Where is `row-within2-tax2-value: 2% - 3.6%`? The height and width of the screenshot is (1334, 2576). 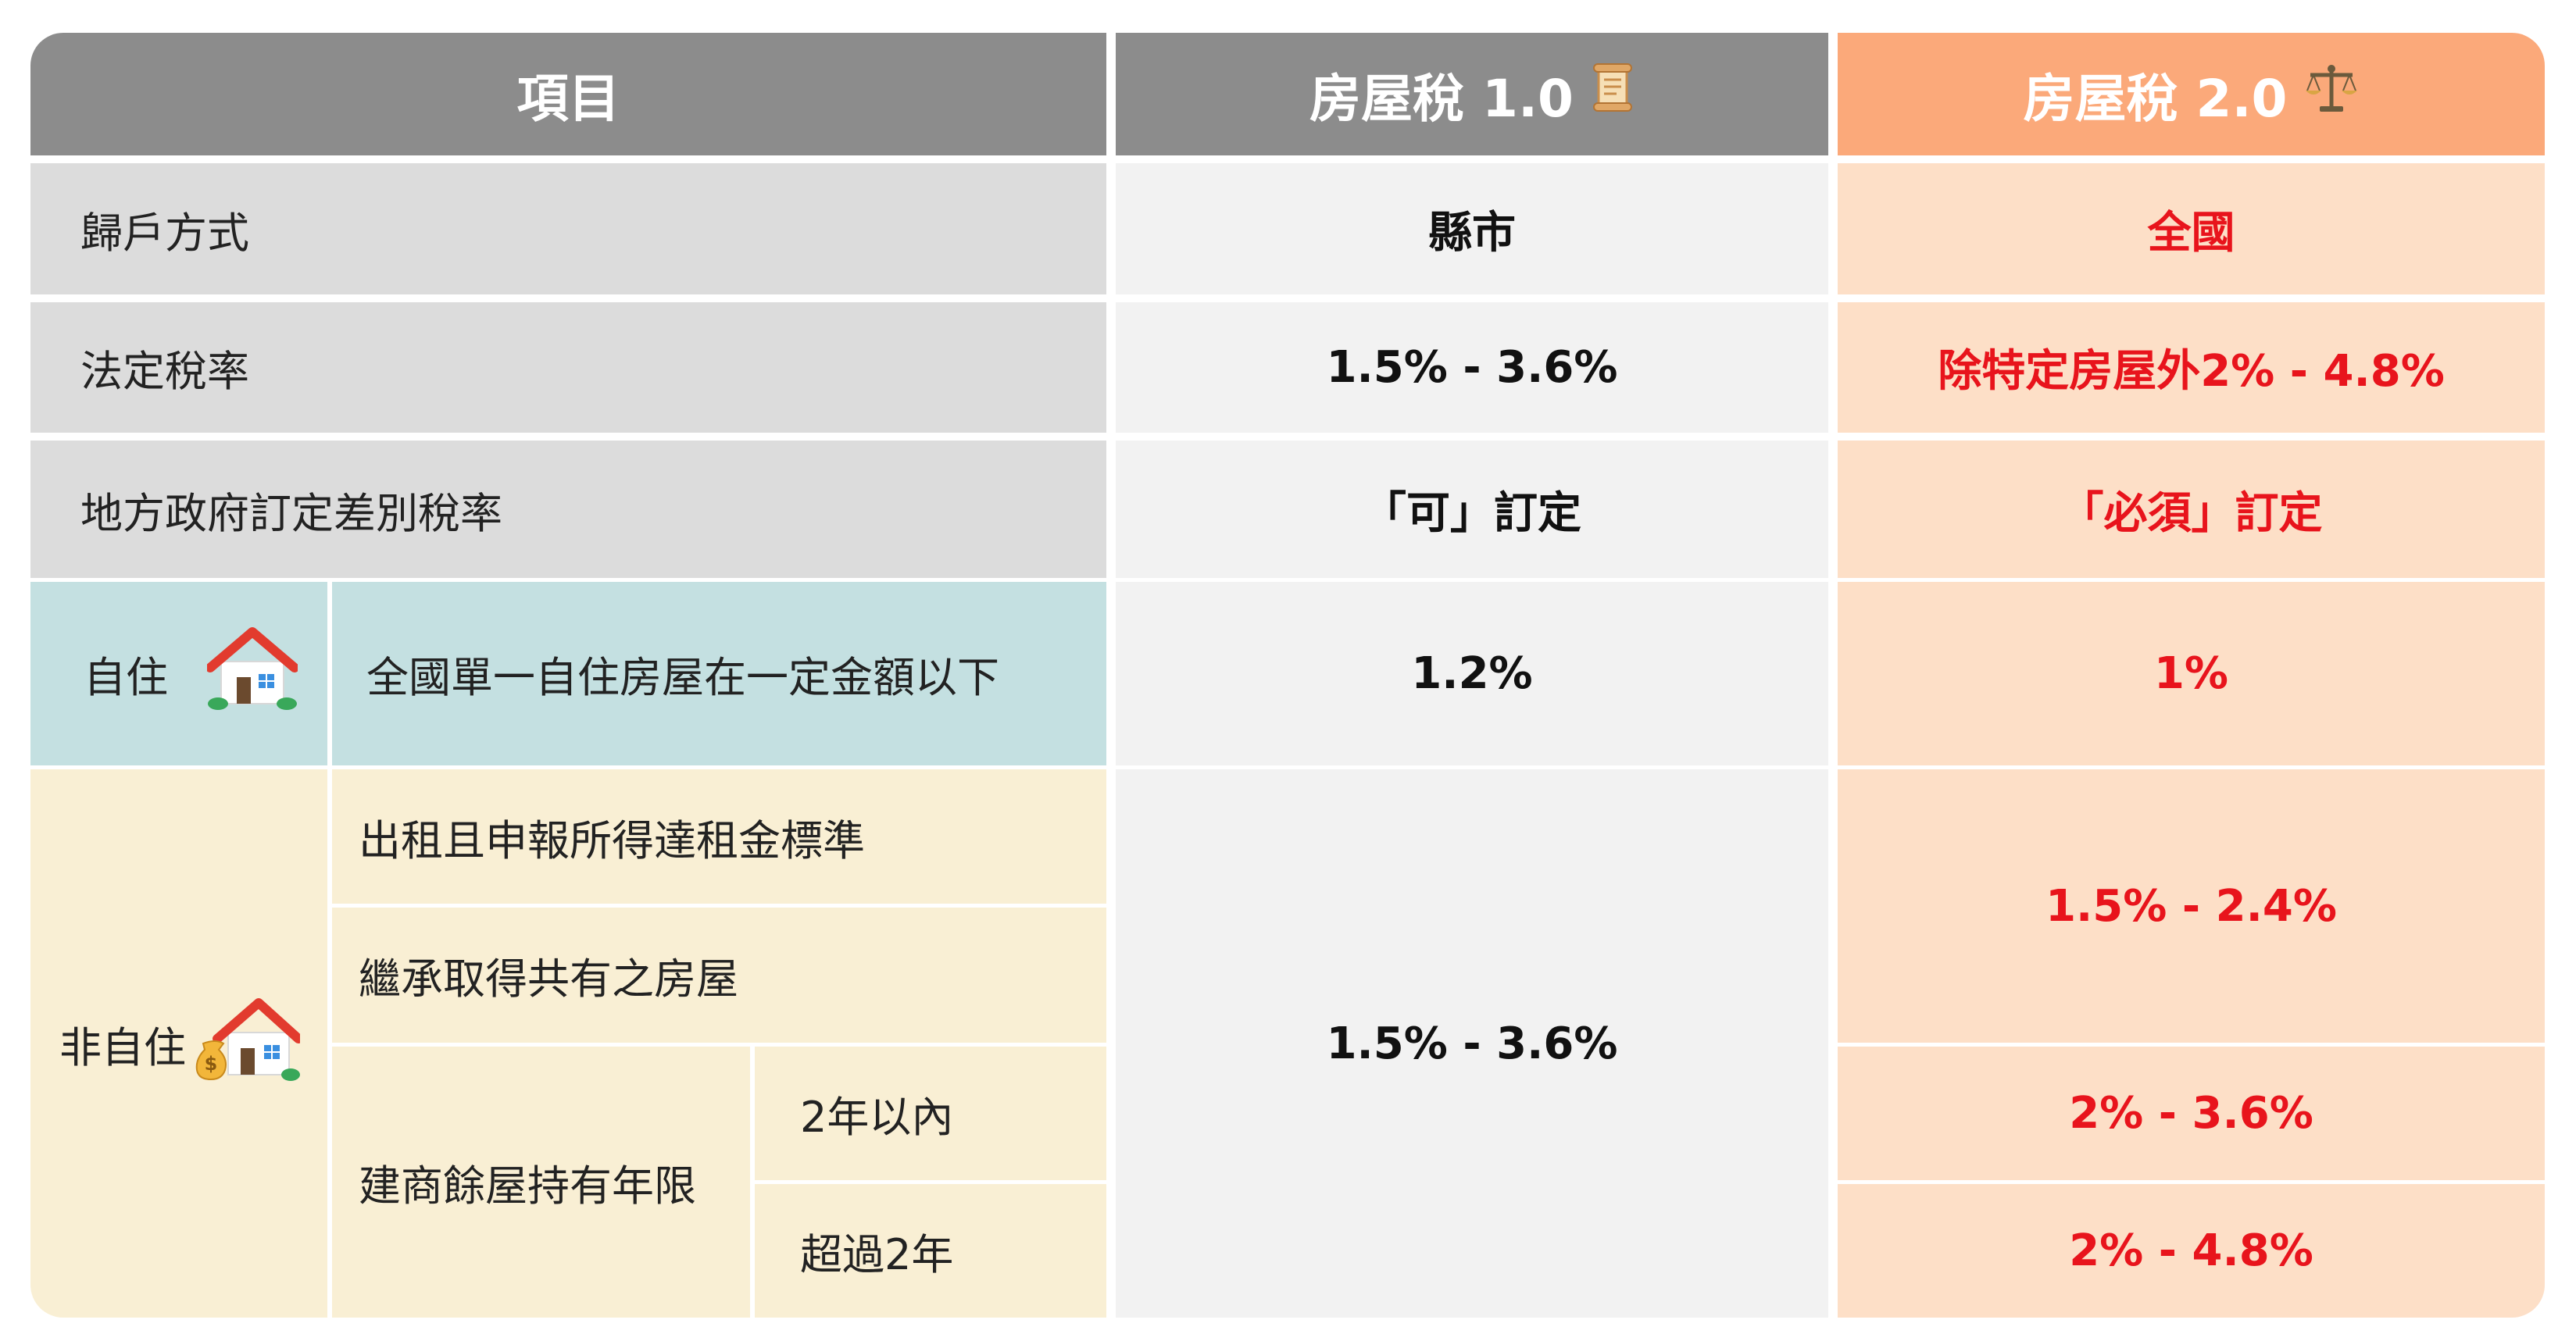 row-within2-tax2-value: 2% - 3.6% is located at coordinates (2191, 1113).